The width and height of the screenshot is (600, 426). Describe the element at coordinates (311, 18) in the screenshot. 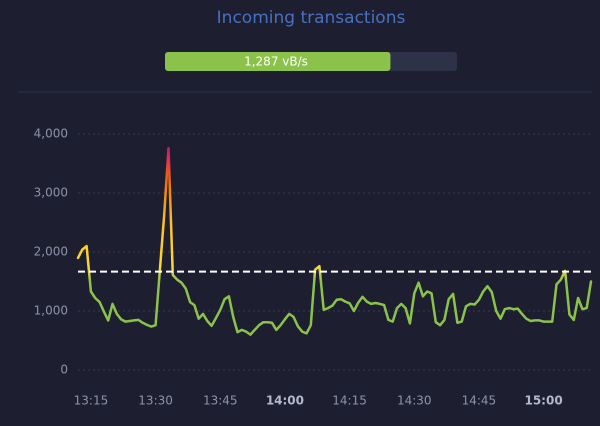

I see `chart-title: Incoming transactions` at that location.